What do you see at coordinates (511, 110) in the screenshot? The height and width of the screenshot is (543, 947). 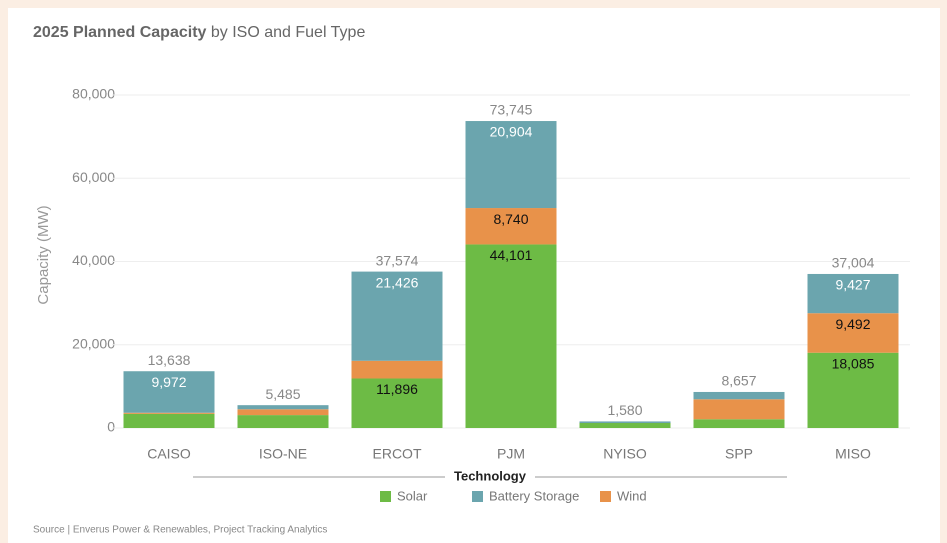 I see `total-label: 73,745` at bounding box center [511, 110].